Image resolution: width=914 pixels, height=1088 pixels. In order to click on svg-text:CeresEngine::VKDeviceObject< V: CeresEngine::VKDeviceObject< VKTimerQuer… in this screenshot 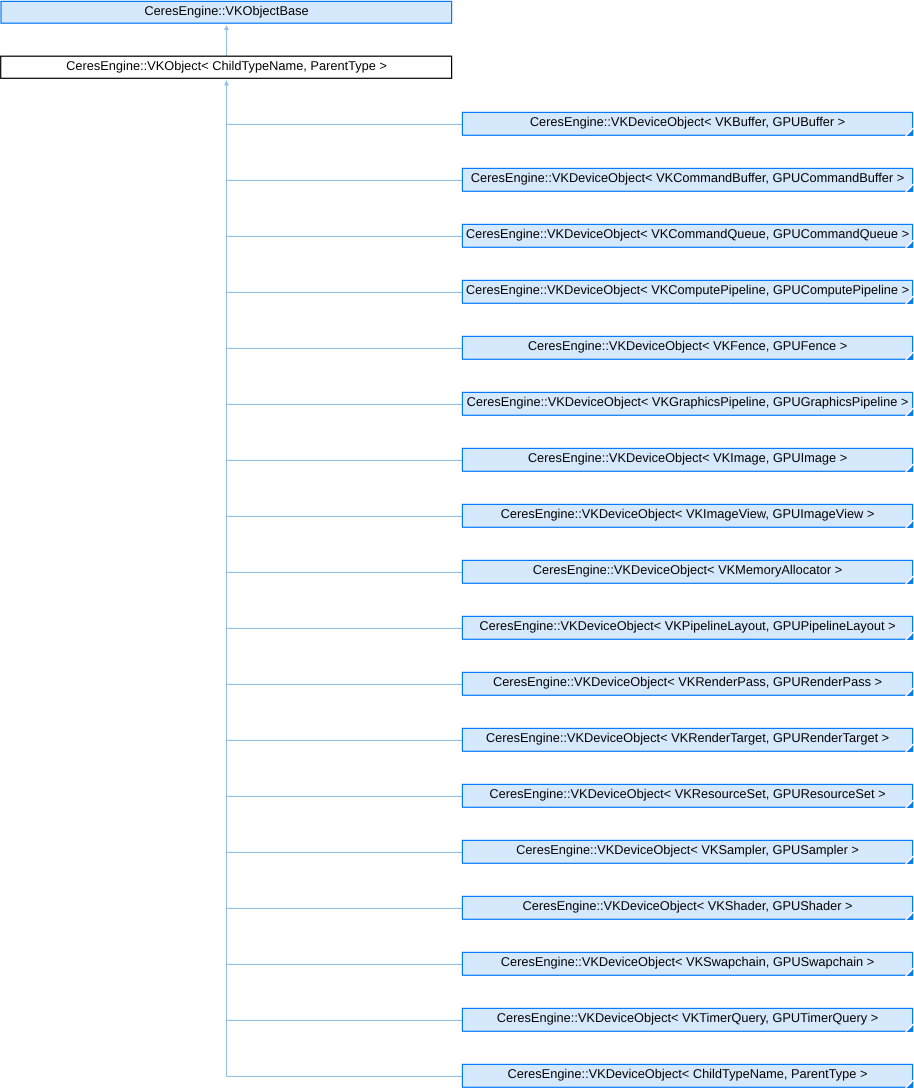, I will do `click(687, 1017)`.